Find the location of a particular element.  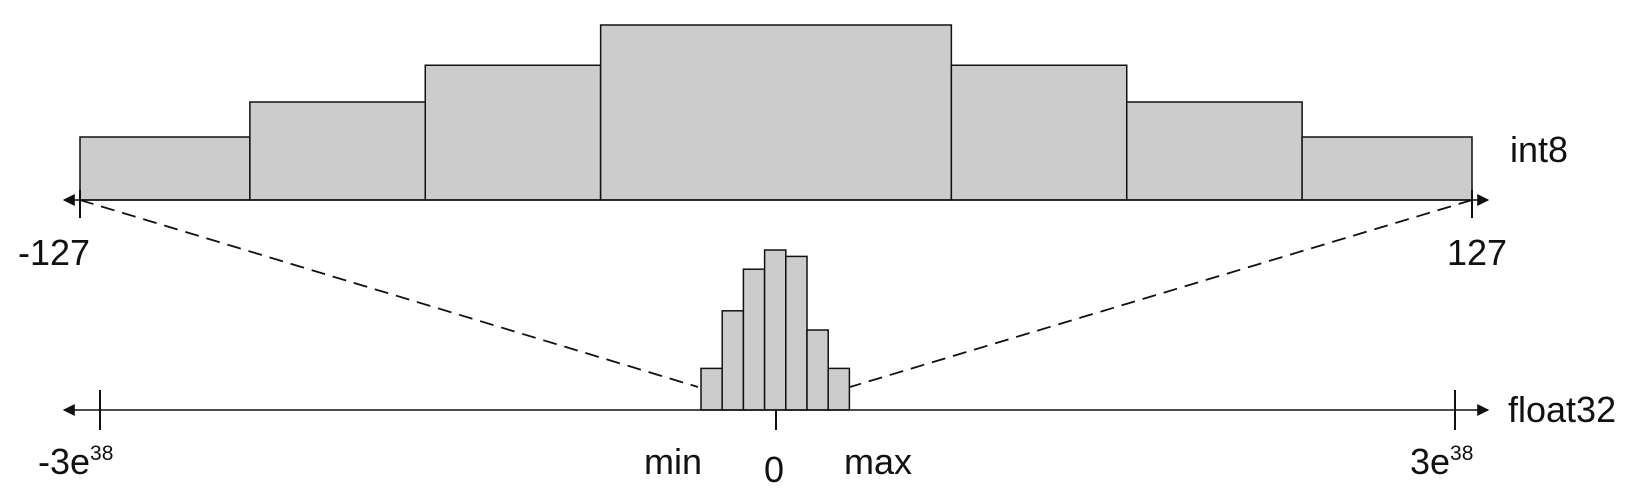

float32-min-label: -3e38 is located at coordinates (75, 461).